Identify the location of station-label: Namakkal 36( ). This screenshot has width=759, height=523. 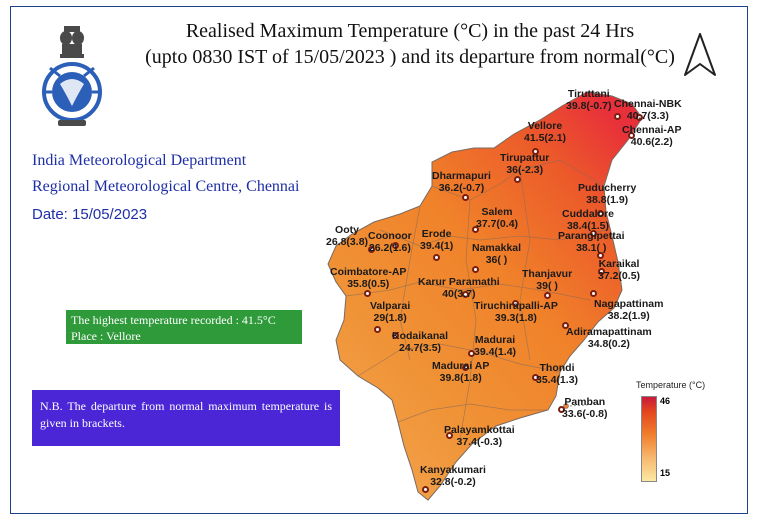
(496, 254).